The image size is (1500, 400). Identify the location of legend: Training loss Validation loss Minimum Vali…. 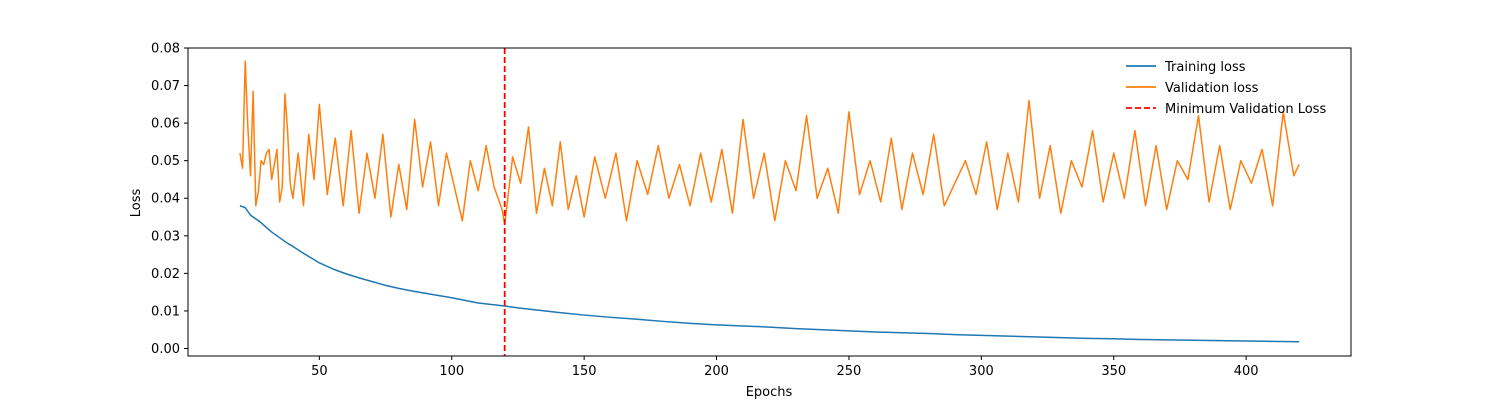
(1226, 88).